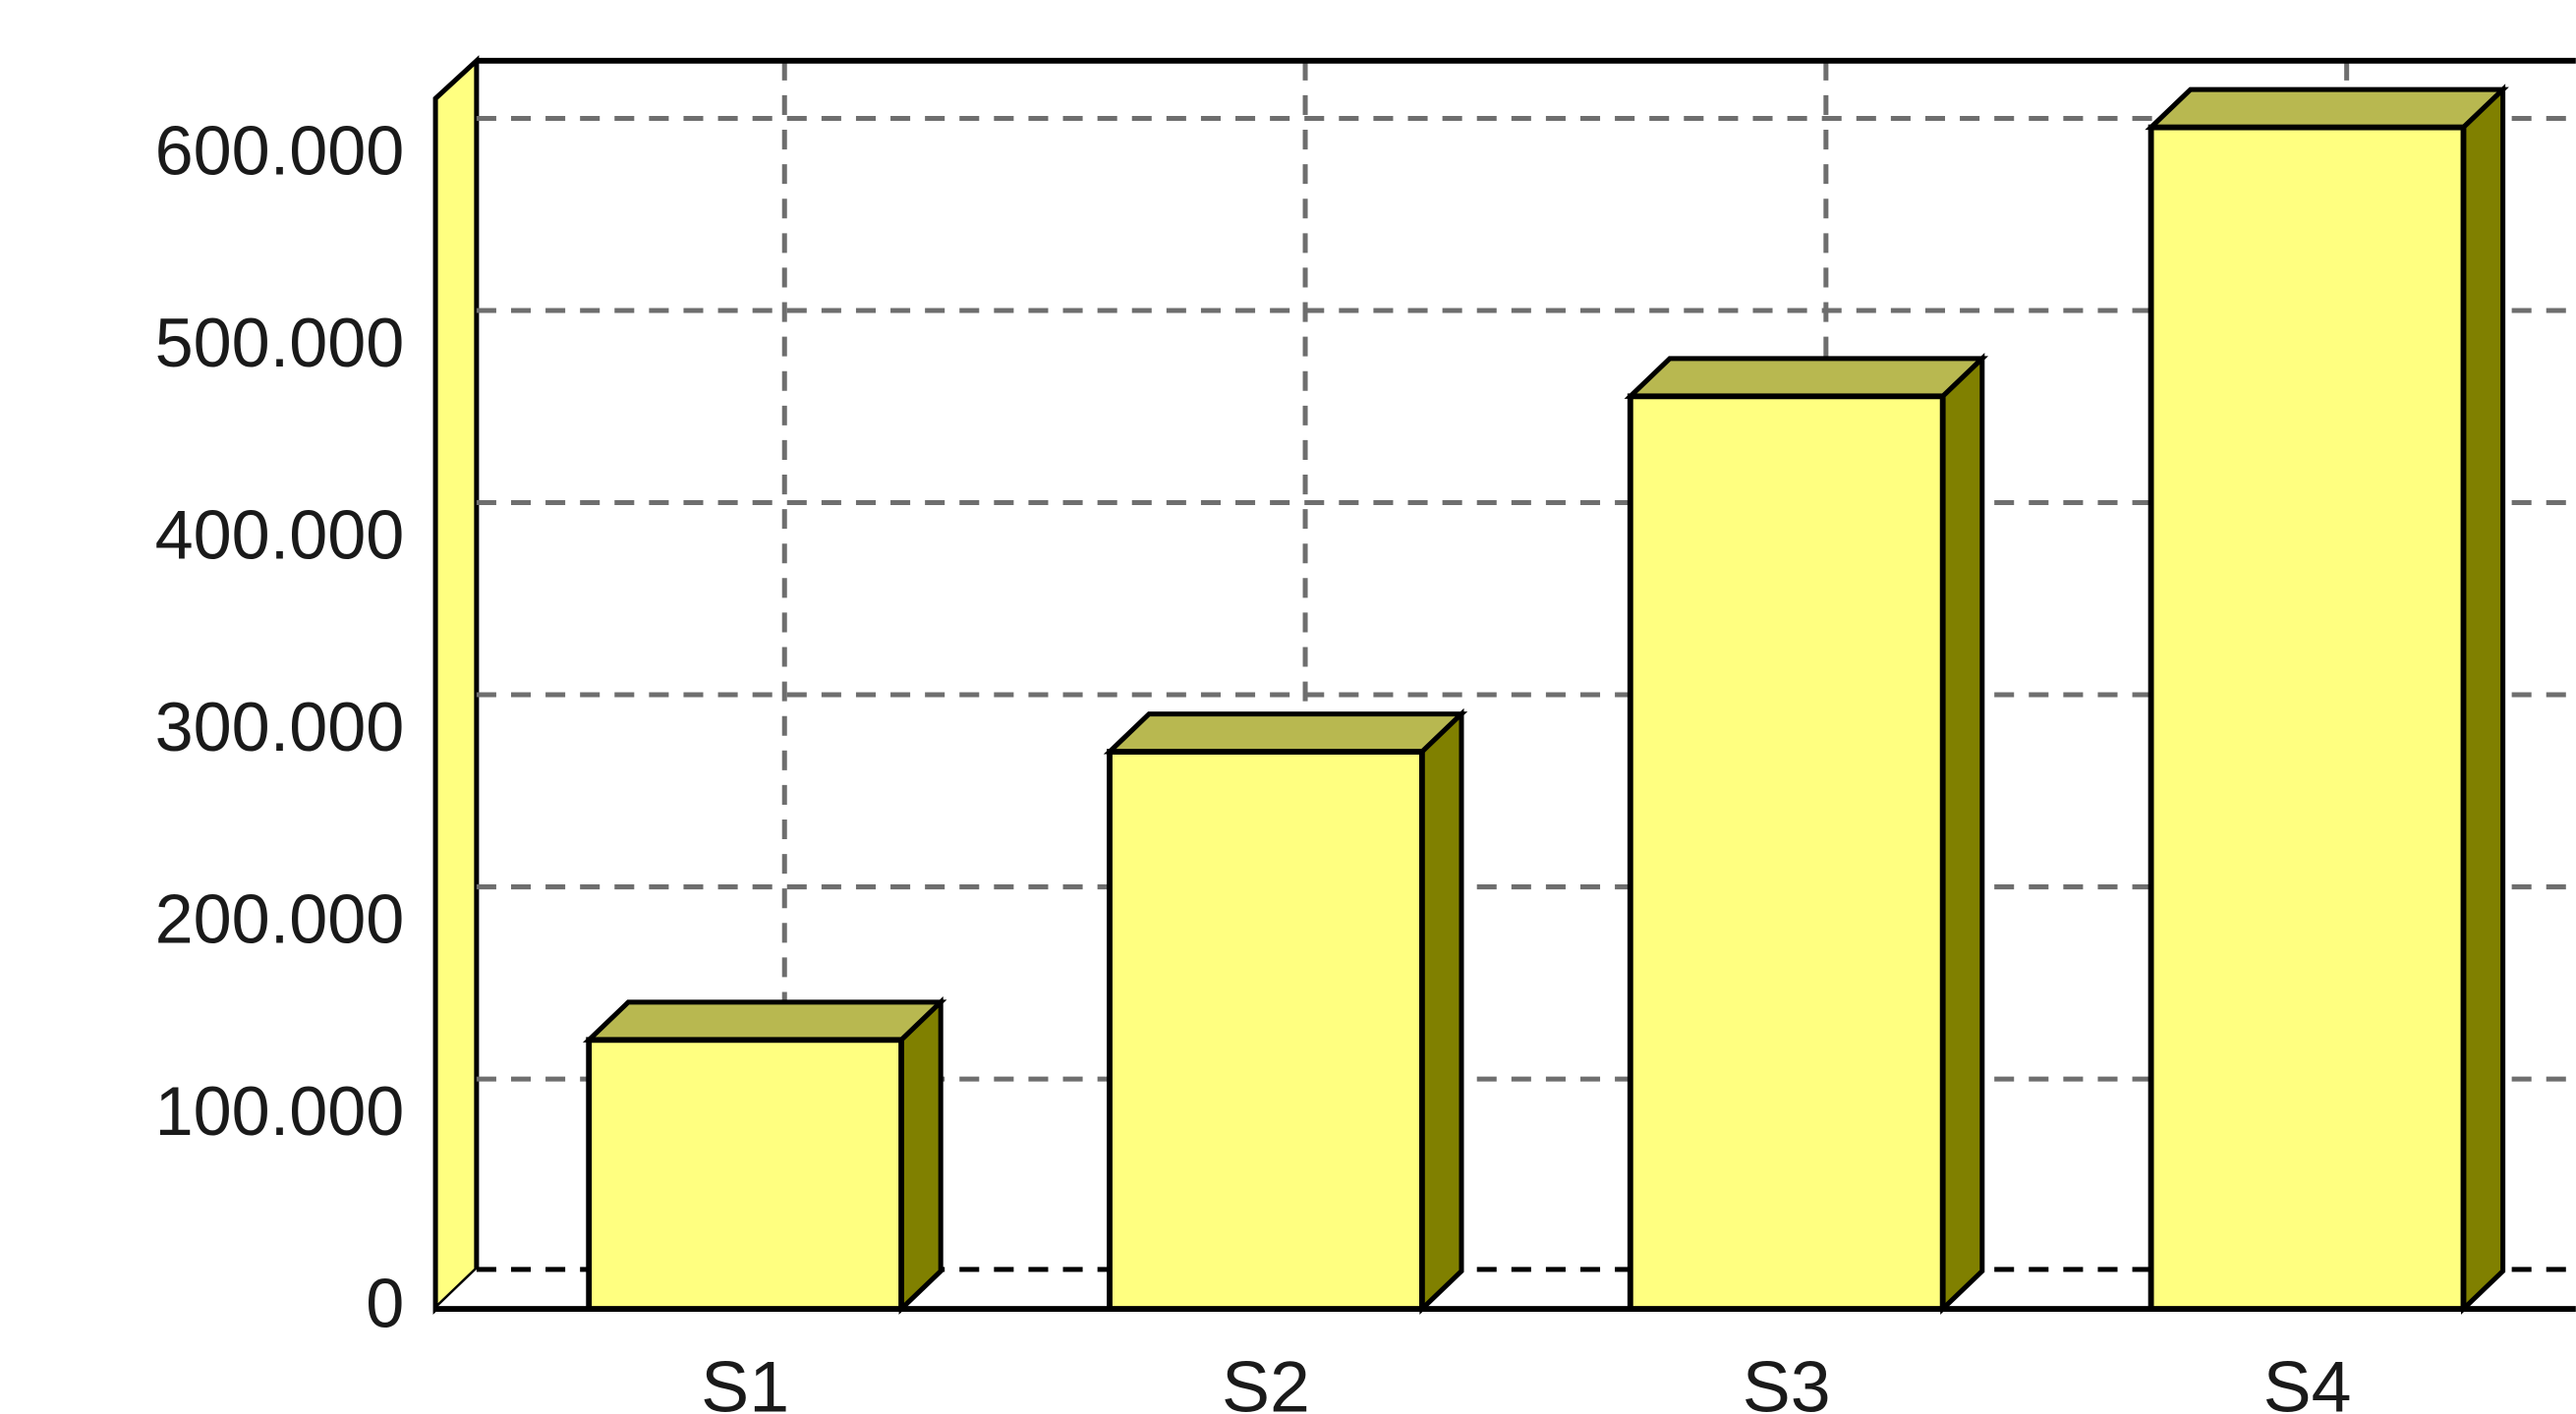 This screenshot has width=2576, height=1414. I want to click on x-tick-label: S2, so click(1266, 1380).